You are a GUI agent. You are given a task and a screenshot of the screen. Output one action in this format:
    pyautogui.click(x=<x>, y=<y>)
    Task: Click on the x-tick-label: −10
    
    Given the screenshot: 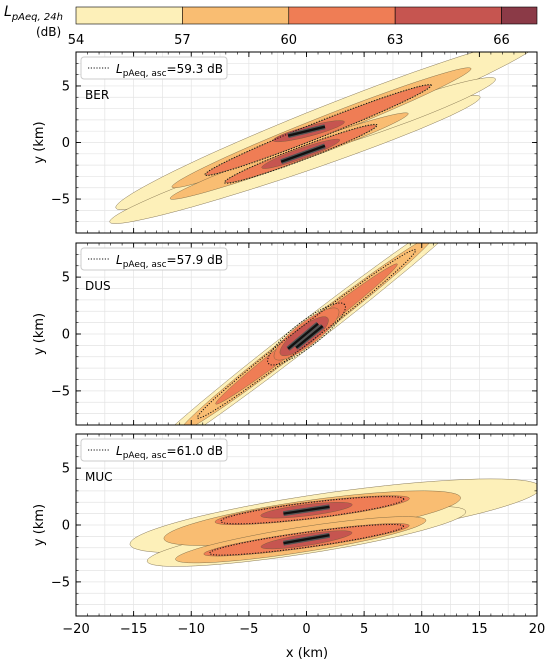 What is the action you would take?
    pyautogui.click(x=191, y=629)
    